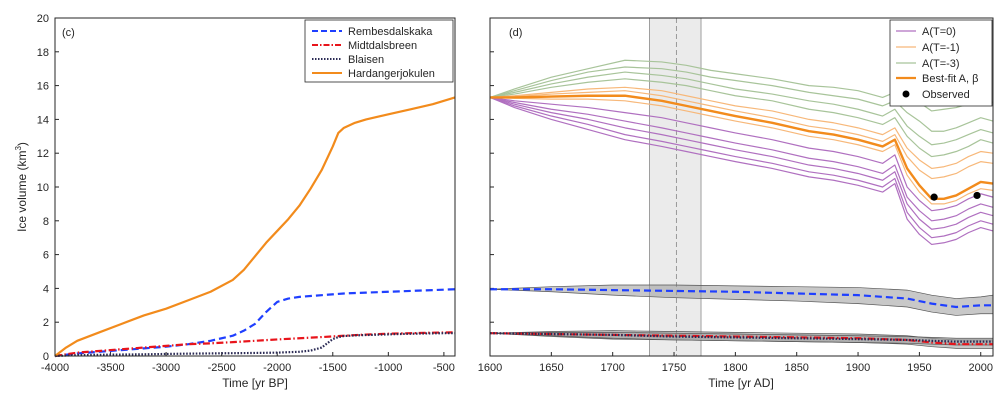 The width and height of the screenshot is (994, 394). I want to click on panel-d-xtick-label: 1600, so click(490, 368).